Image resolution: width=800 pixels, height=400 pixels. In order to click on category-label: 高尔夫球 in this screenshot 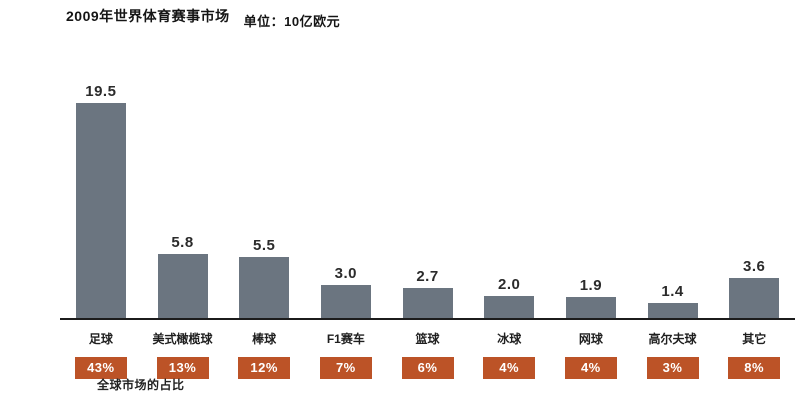, I will do `click(672, 339)`.